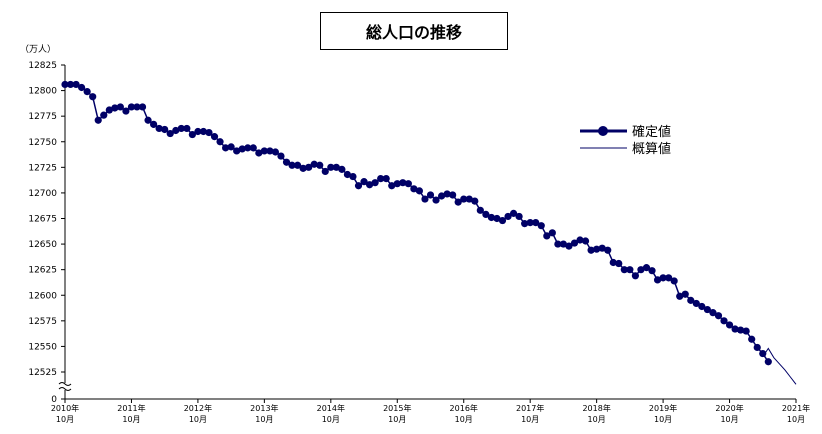 This screenshot has height=434, width=822. I want to click on y-tick-label: 12750, so click(42, 143).